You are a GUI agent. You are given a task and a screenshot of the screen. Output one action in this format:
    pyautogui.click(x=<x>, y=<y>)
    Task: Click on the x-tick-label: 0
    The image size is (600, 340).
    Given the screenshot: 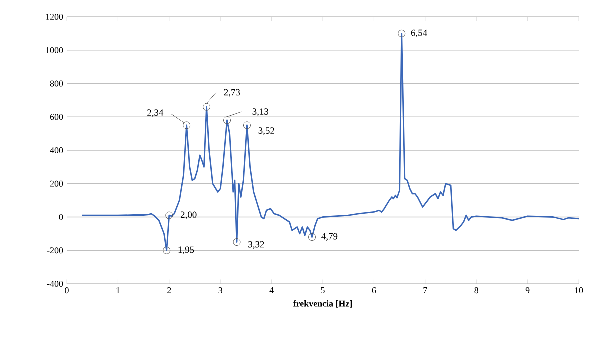 What is the action you would take?
    pyautogui.click(x=67, y=291)
    